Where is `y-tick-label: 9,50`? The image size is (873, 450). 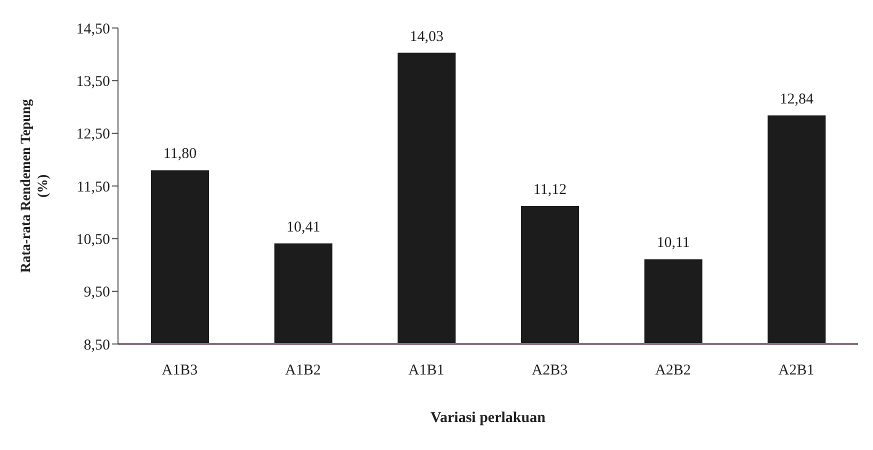
y-tick-label: 9,50 is located at coordinates (97, 292).